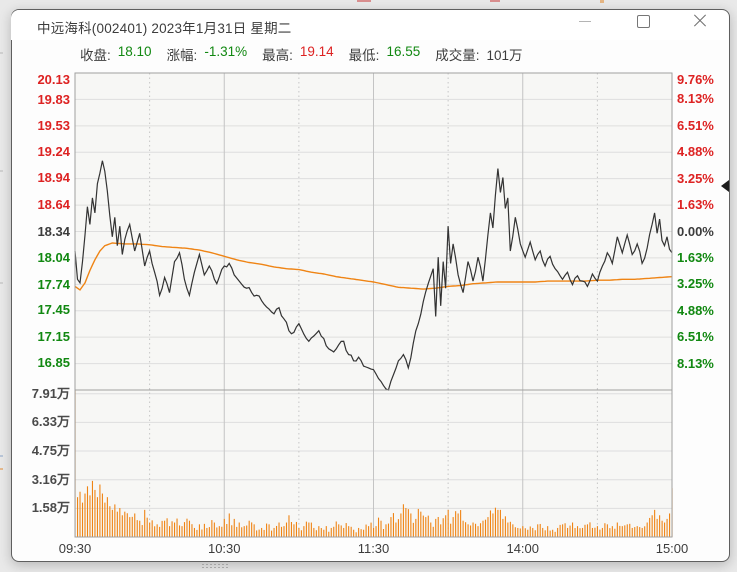 The image size is (737, 572). What do you see at coordinates (53, 336) in the screenshot?
I see `price-axis-label: 17.15` at bounding box center [53, 336].